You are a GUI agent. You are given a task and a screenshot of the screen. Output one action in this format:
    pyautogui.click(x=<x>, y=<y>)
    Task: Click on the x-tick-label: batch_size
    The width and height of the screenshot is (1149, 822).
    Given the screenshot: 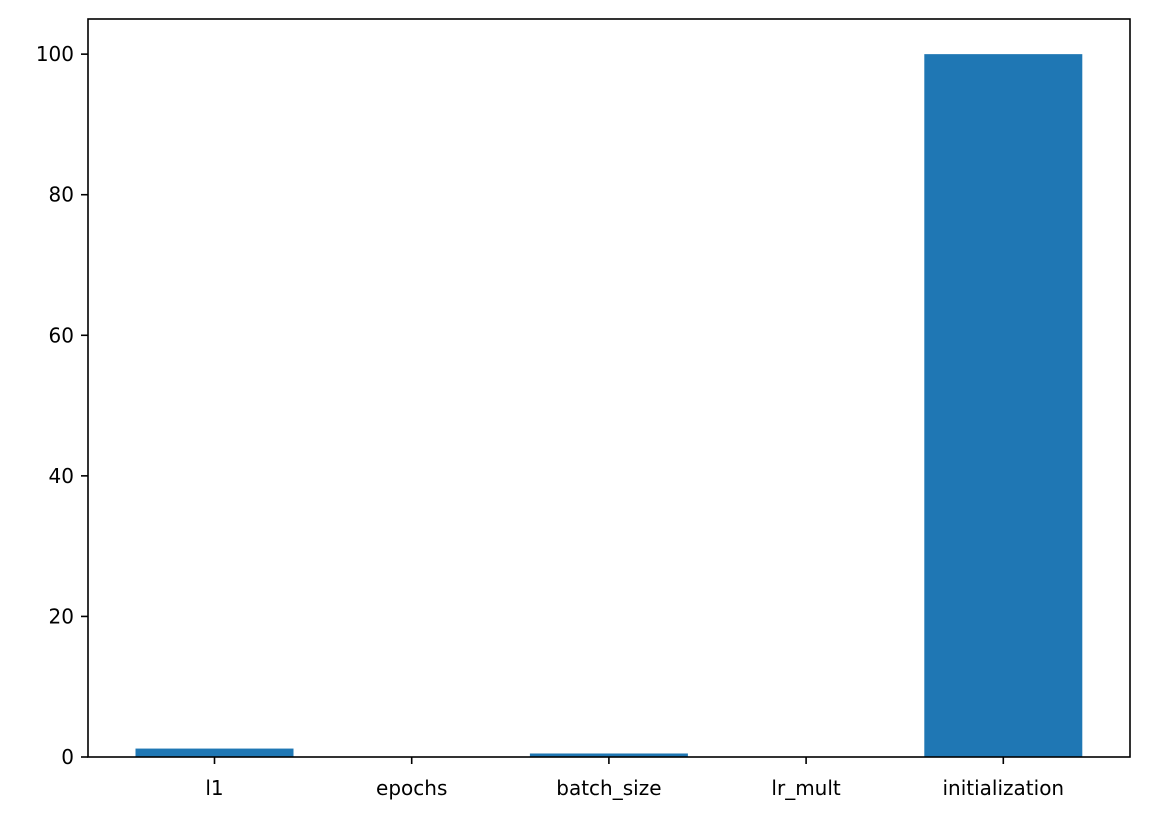 What is the action you would take?
    pyautogui.click(x=608, y=788)
    